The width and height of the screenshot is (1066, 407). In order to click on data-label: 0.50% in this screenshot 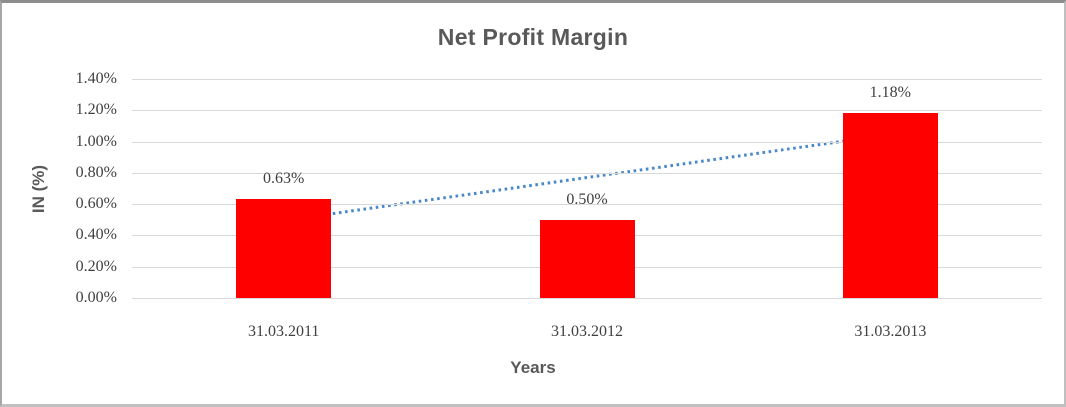, I will do `click(587, 199)`.